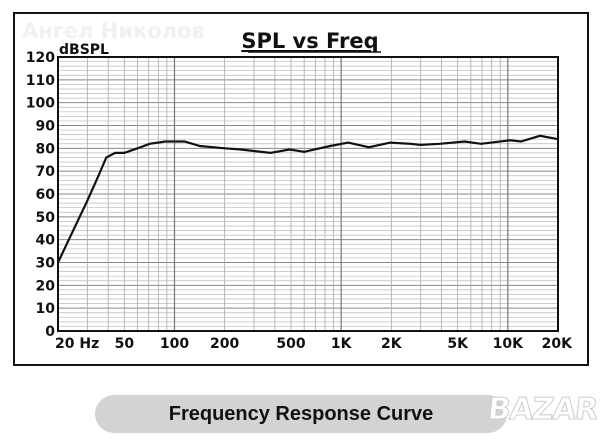 This screenshot has width=600, height=447. I want to click on y-tick-label: 50, so click(46, 218).